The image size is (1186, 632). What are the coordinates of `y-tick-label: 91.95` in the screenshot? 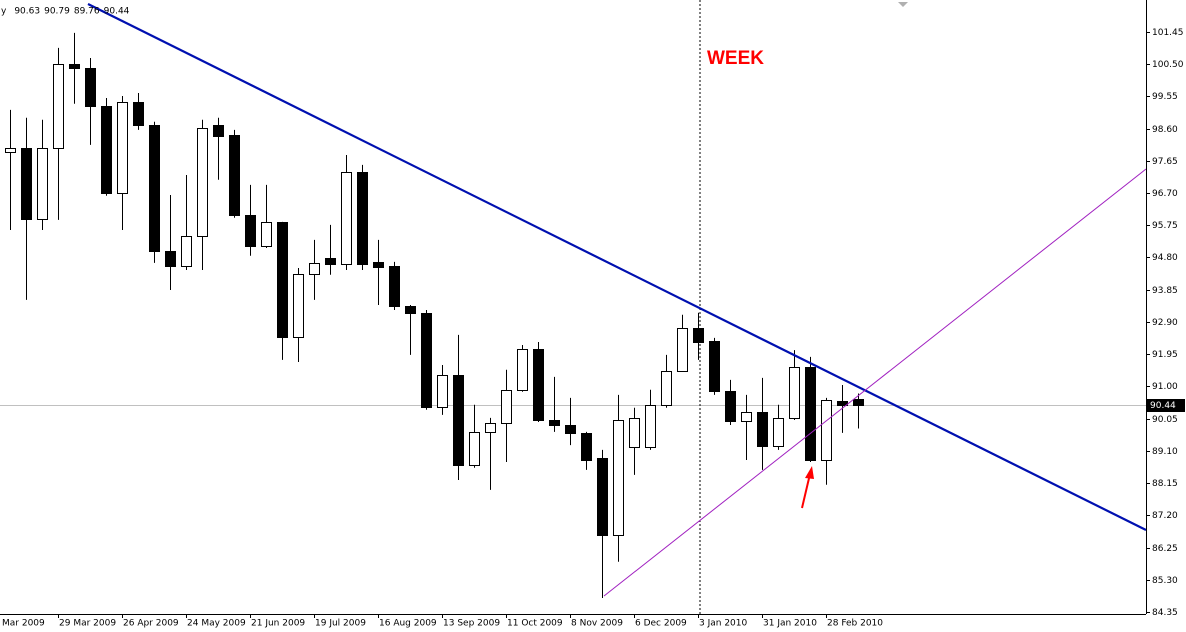 It's located at (1165, 355).